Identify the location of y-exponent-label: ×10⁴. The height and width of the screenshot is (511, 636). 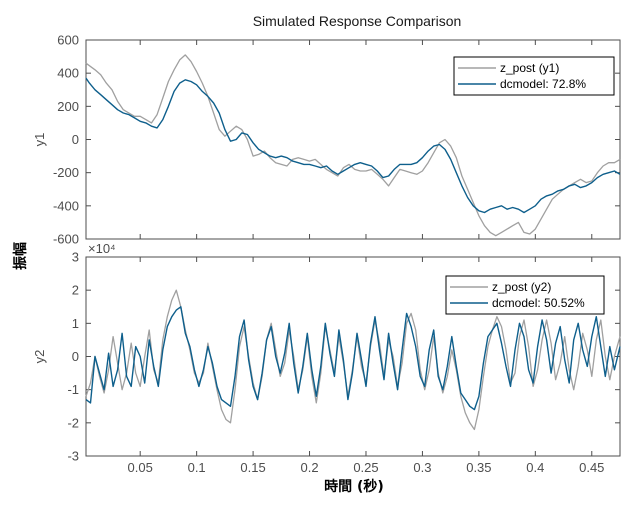
(102, 248).